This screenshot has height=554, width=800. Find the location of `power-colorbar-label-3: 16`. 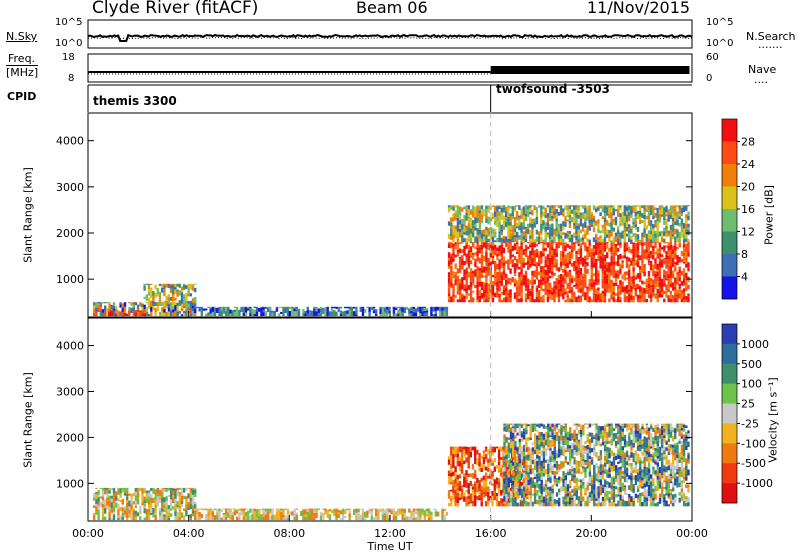

power-colorbar-label-3: 16 is located at coordinates (748, 209).